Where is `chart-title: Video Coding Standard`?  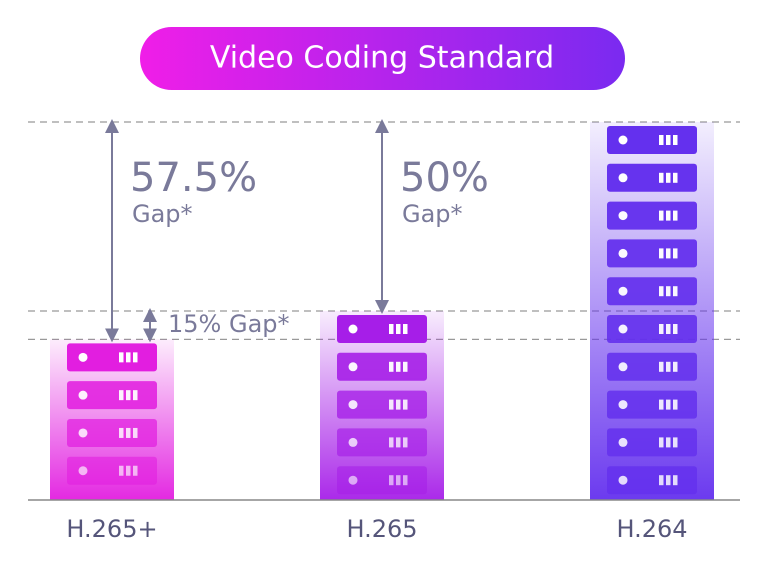
chart-title: Video Coding Standard is located at coordinates (382, 58).